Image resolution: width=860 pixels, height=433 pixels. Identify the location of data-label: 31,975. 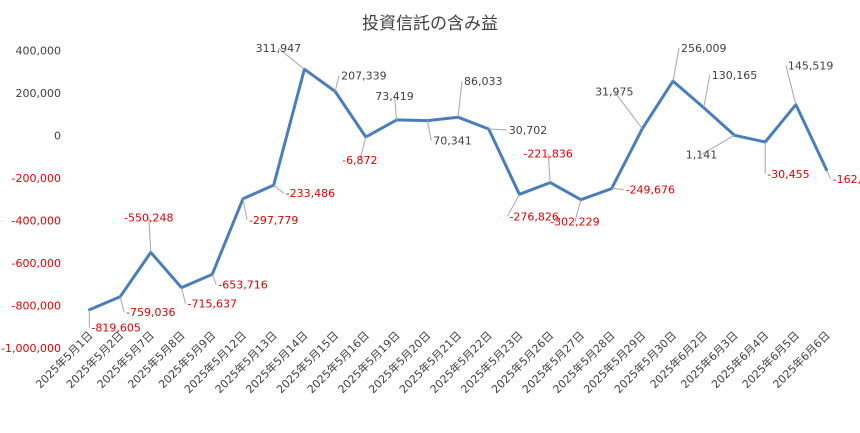
(614, 92).